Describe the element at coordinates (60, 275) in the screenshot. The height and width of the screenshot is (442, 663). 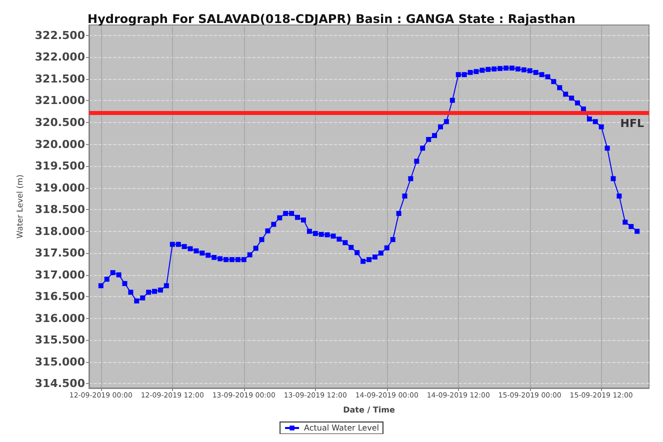
I see `y-tick-label: 317.000` at that location.